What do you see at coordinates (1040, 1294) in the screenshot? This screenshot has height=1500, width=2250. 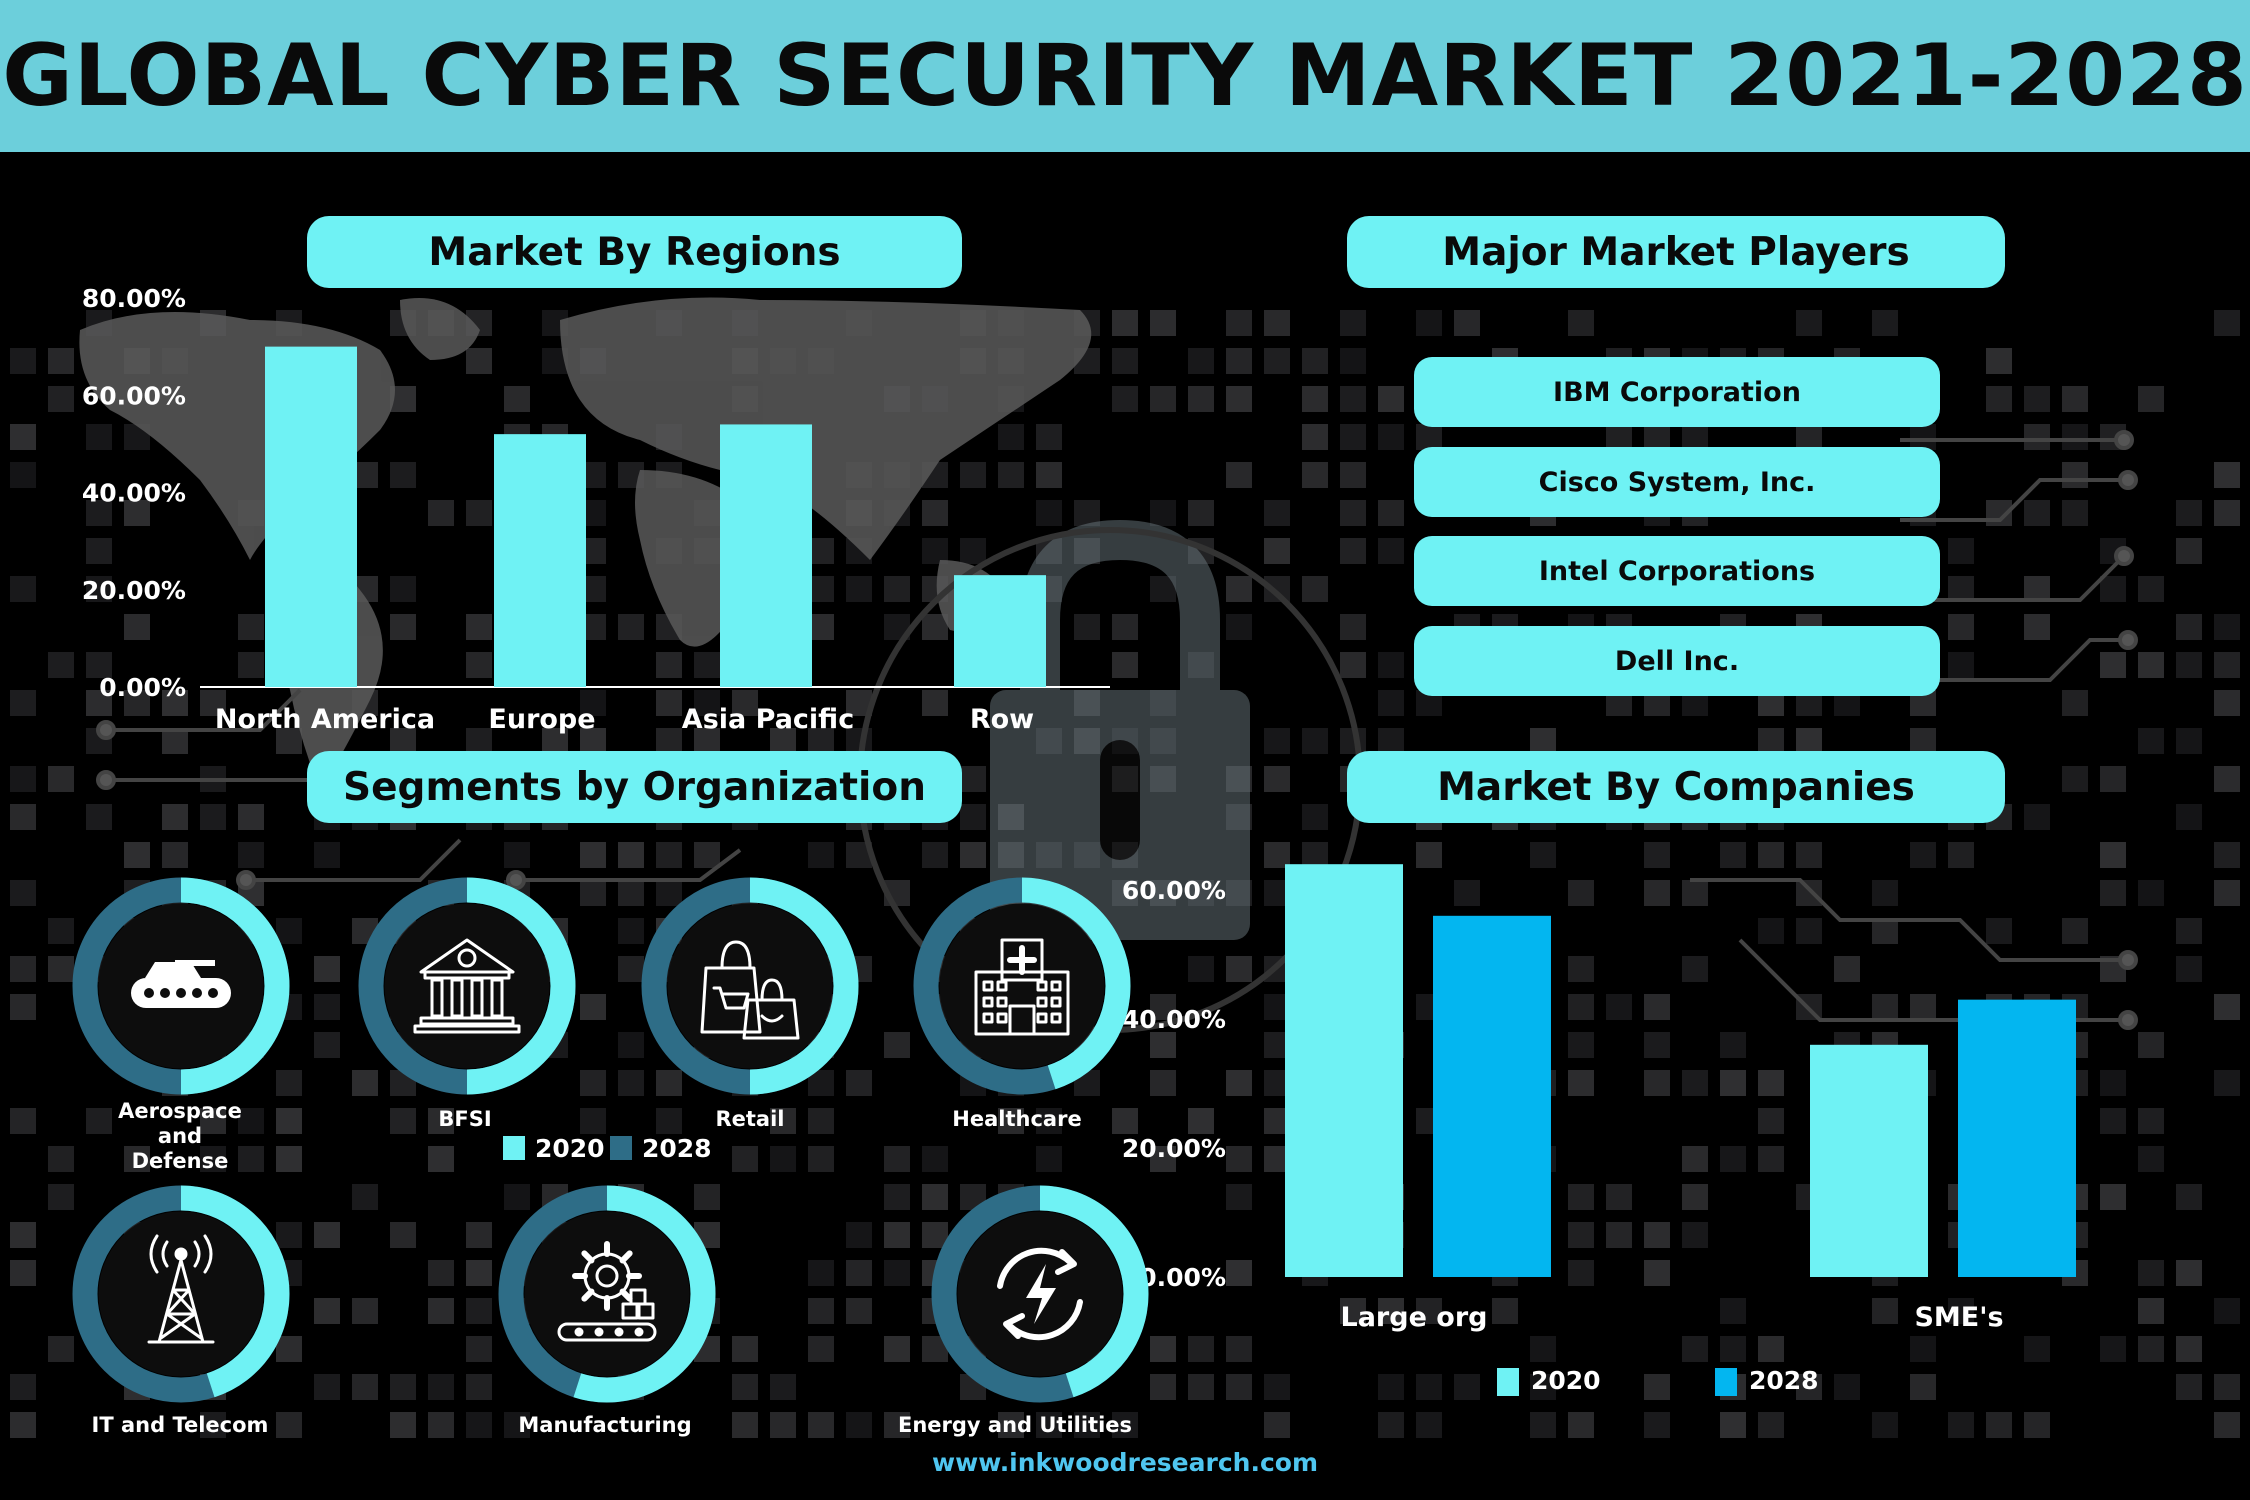 I see `segment-donut` at bounding box center [1040, 1294].